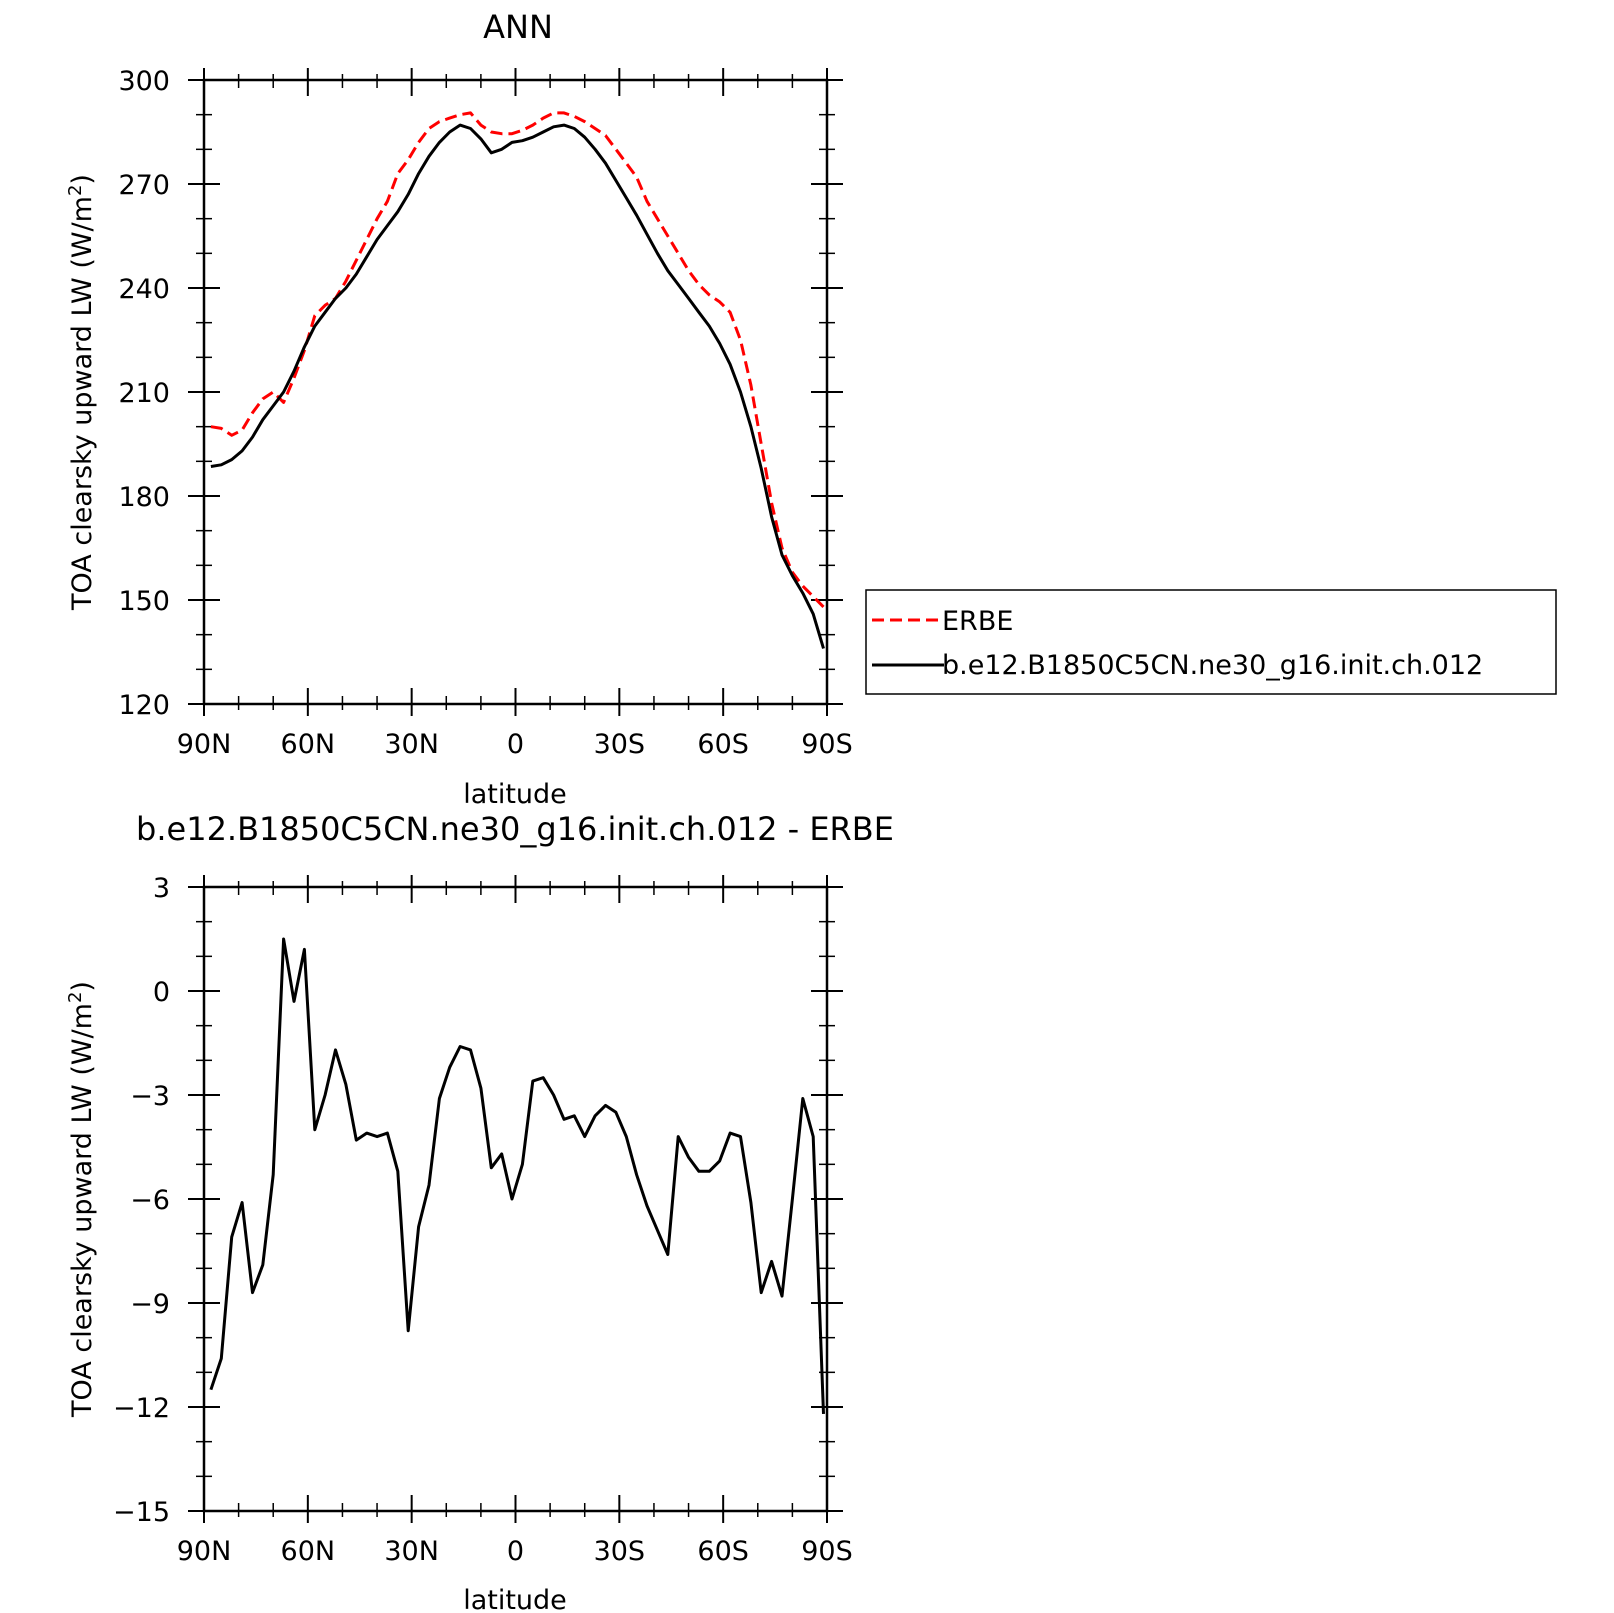 The height and width of the screenshot is (1613, 1614). I want to click on top-y-axis-label: TOA clearsky upward LW (W/m2), so click(81, 392).